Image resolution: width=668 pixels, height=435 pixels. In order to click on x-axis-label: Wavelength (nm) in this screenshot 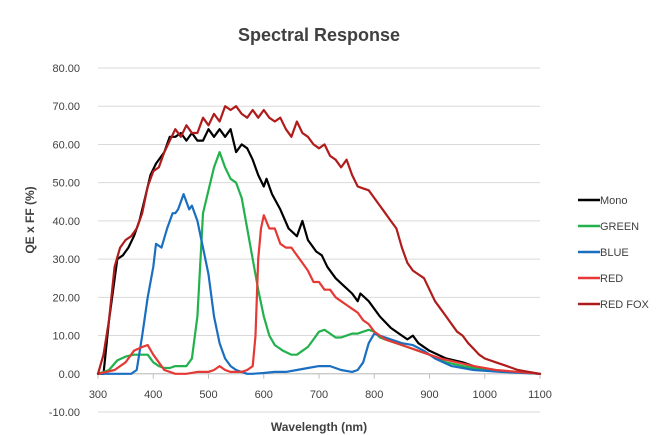, I will do `click(319, 427)`.